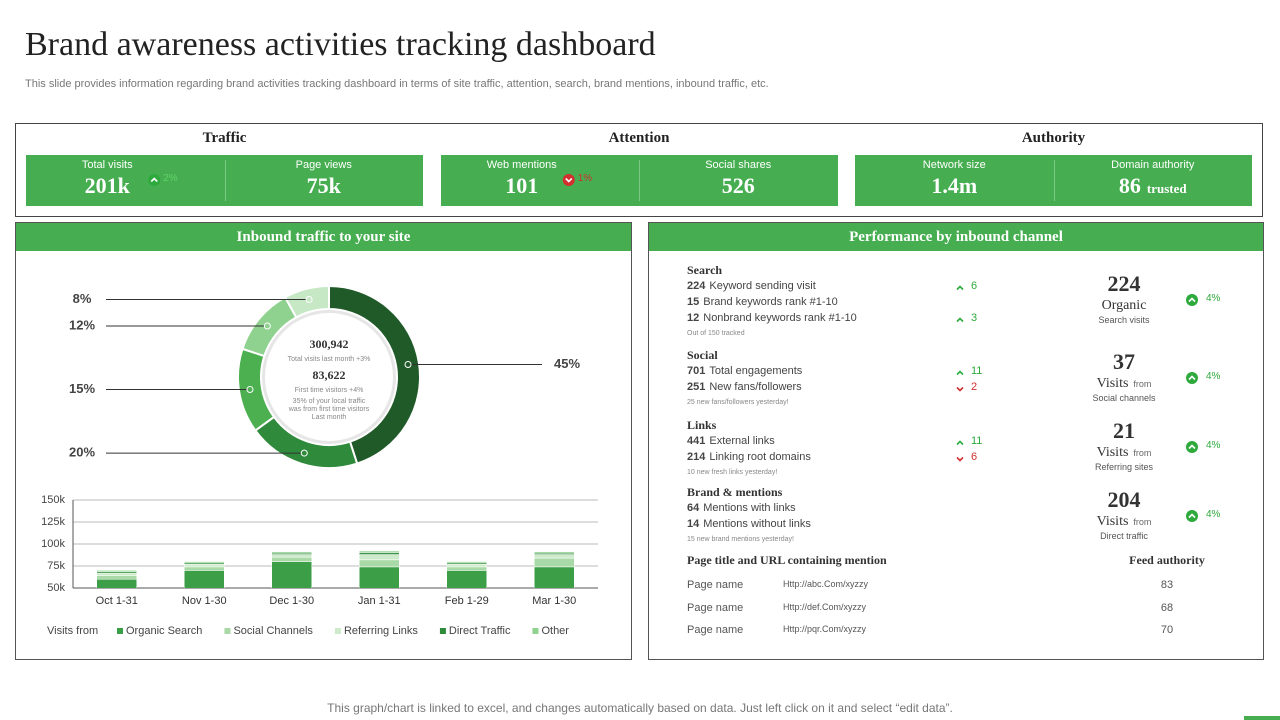  What do you see at coordinates (107, 165) in the screenshot?
I see `kpi-label: Total visits` at bounding box center [107, 165].